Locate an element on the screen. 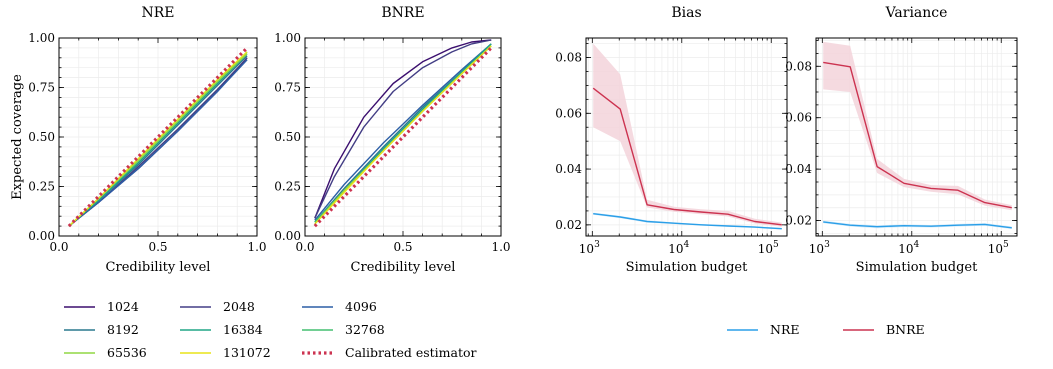 The image size is (1053, 369). legend-item: 131072 is located at coordinates (225, 352).